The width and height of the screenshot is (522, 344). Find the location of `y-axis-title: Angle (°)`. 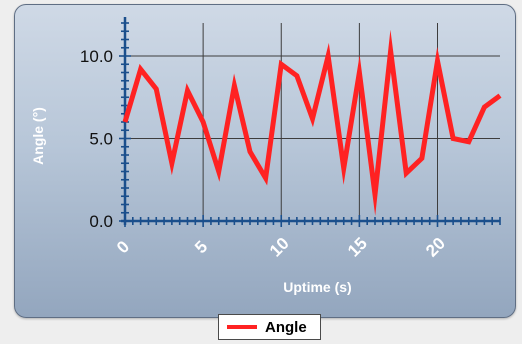

y-axis-title: Angle (°) is located at coordinates (38, 136).